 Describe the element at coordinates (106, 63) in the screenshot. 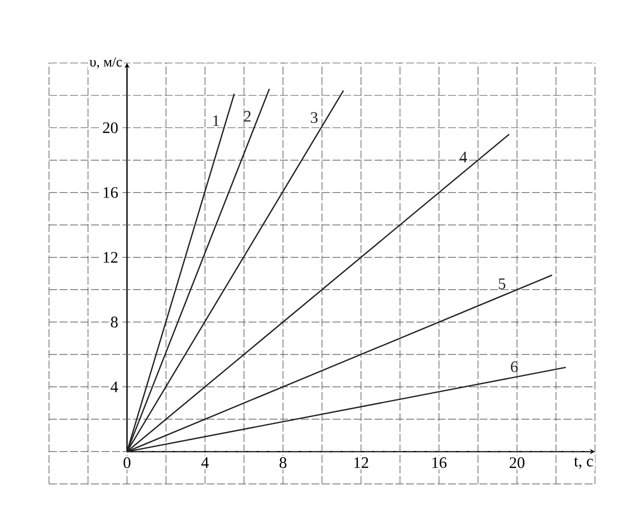

I see `y-axis-title: υ, м/с` at that location.